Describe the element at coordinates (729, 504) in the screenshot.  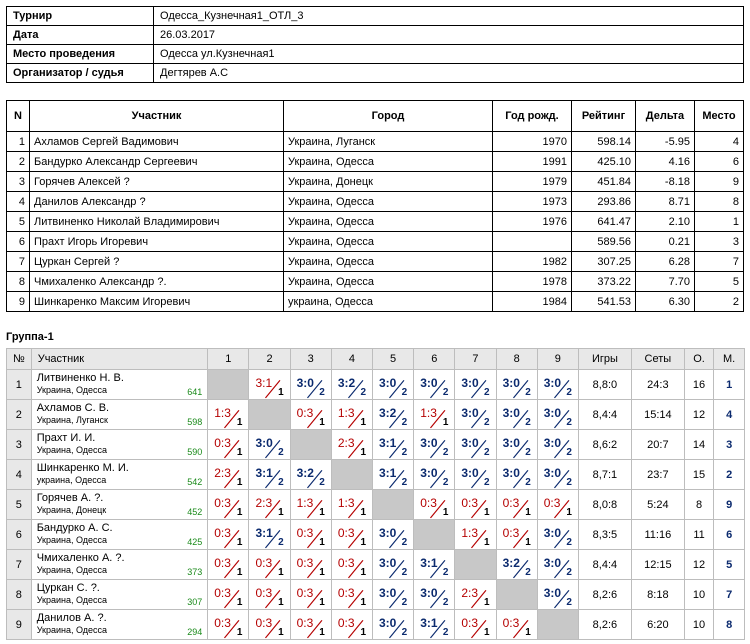
I see `group-place: 9` at that location.